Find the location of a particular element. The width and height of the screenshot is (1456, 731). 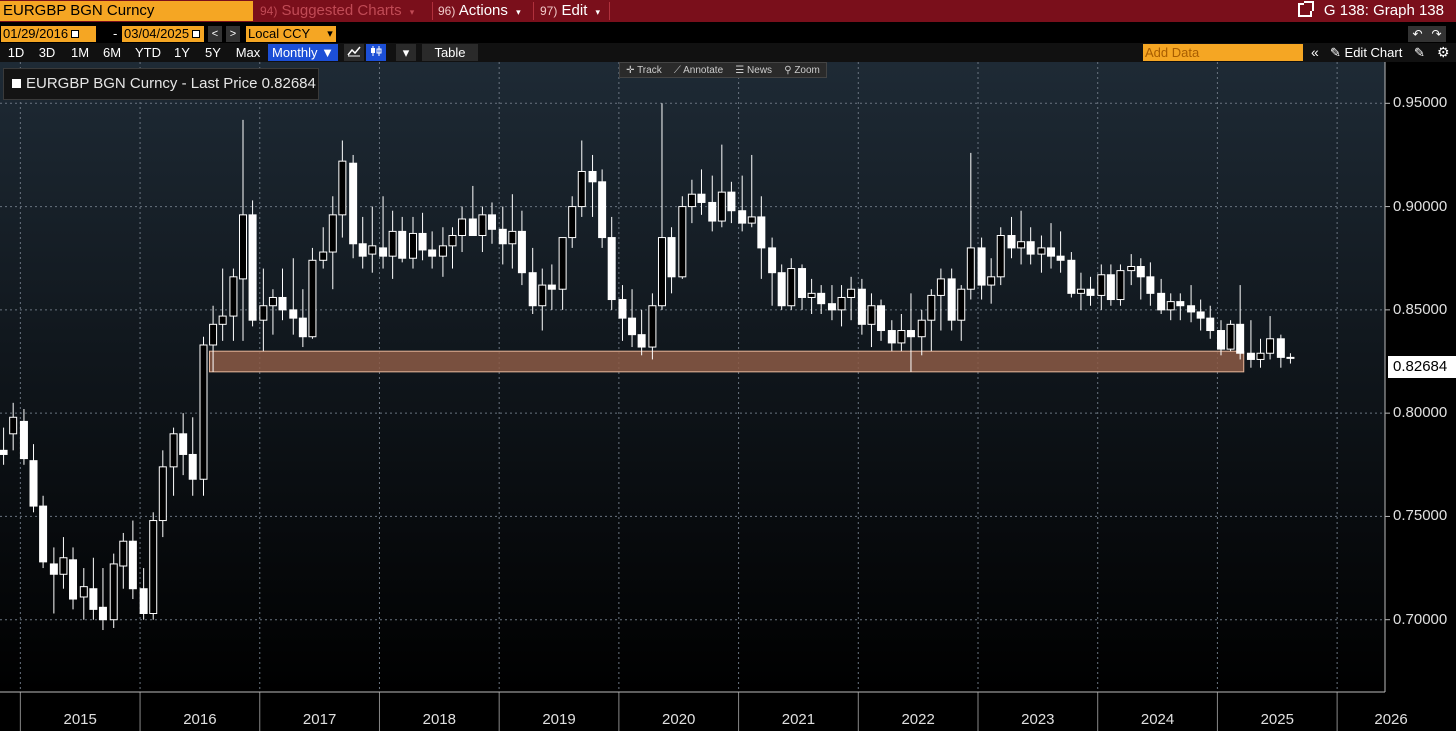

ticker-input: EURGBP BGN Curncy is located at coordinates (126, 11).